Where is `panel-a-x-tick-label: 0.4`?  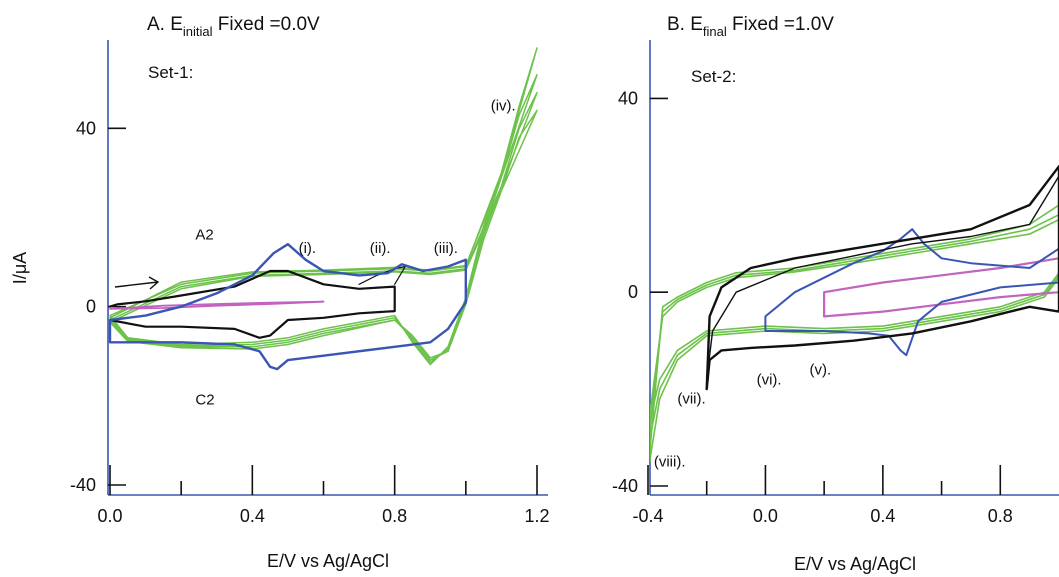
panel-a-x-tick-label: 0.4 is located at coordinates (252, 516).